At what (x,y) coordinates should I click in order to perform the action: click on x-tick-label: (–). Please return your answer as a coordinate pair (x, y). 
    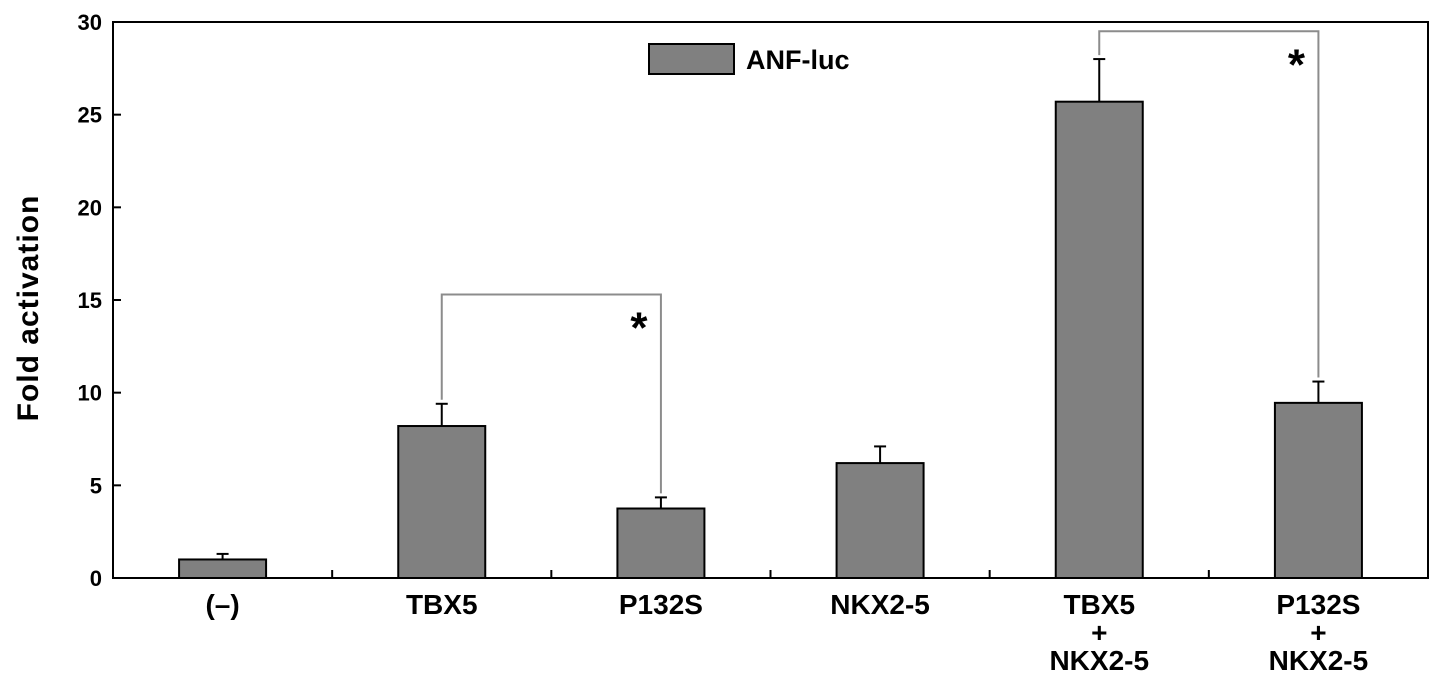
    Looking at the image, I should click on (222, 604).